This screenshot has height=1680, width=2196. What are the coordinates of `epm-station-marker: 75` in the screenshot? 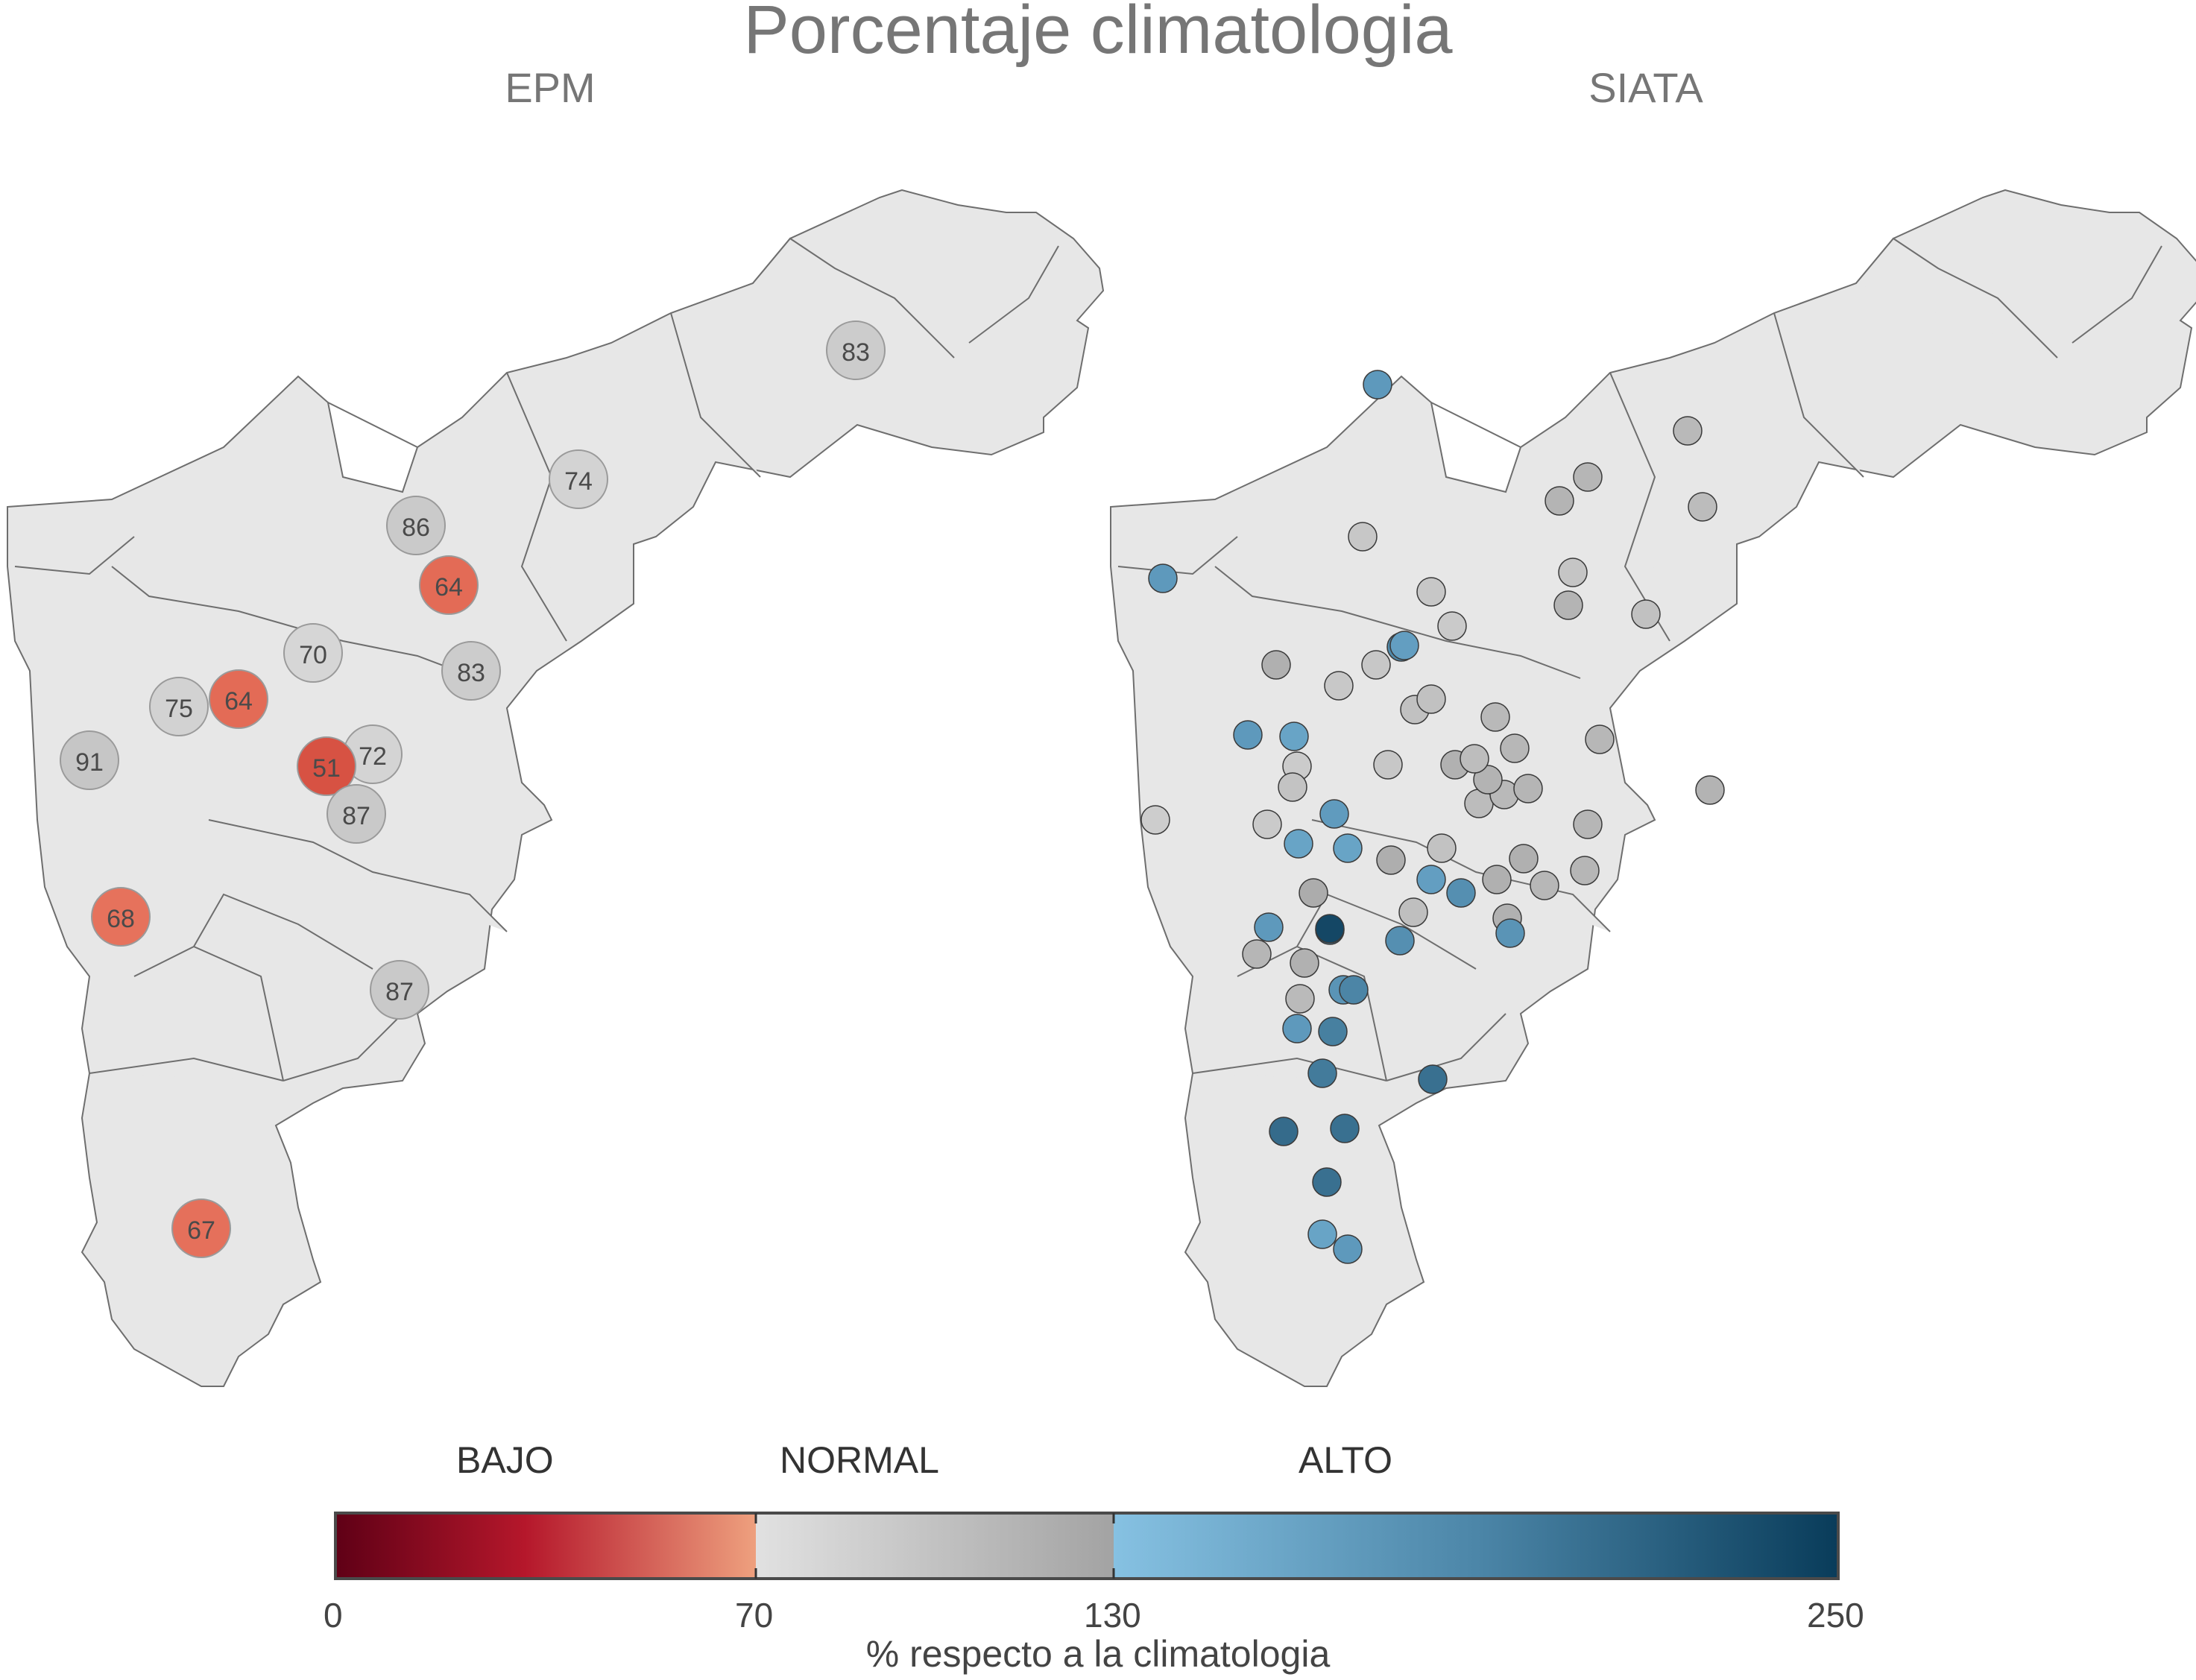 It's located at (179, 706).